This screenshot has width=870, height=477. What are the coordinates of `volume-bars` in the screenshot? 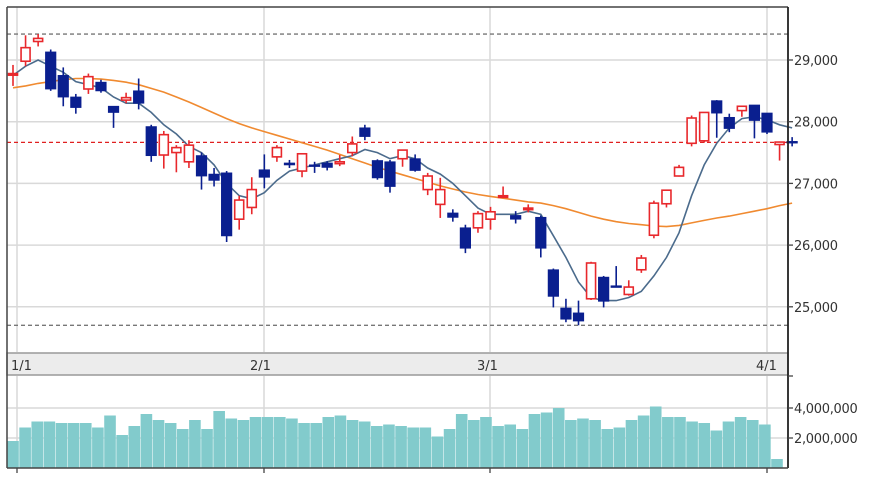 It's located at (395, 437).